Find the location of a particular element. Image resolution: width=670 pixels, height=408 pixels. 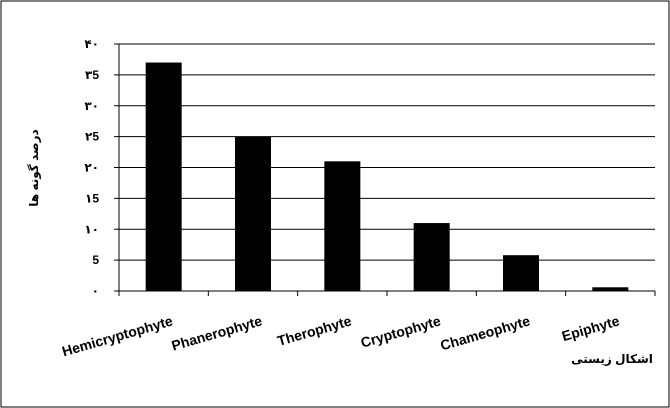

y-tick-label: ۰ is located at coordinates (95, 291).